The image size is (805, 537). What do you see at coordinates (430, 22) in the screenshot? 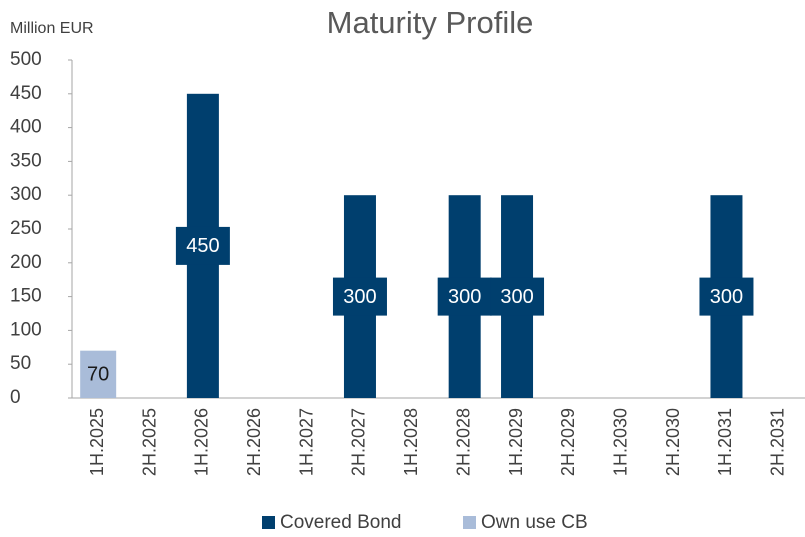
I see `chart-title: Maturity Profile` at bounding box center [430, 22].